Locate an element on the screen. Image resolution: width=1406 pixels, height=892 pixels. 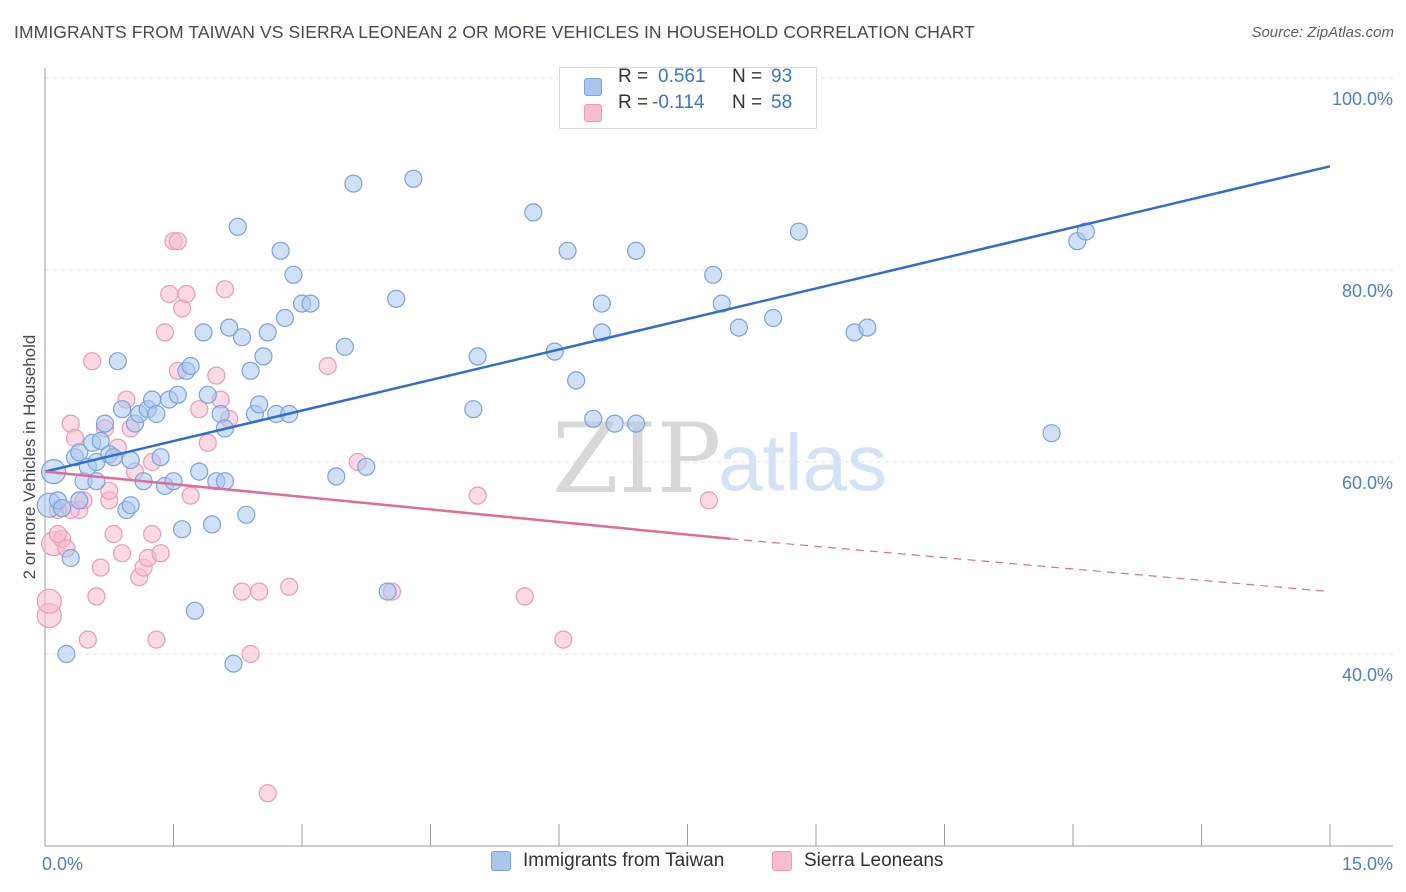
stats-legend: R = 0.561 N = 93 R = -0.114 N = 58 is located at coordinates (688, 97).